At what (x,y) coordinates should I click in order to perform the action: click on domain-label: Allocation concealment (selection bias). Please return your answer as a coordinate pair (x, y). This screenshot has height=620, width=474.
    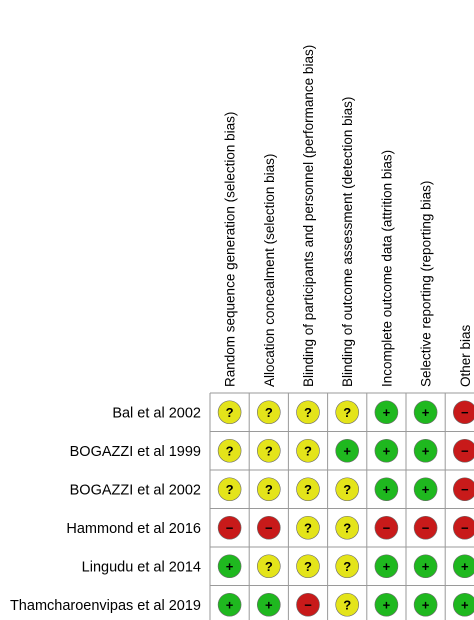
    Looking at the image, I should click on (269, 270).